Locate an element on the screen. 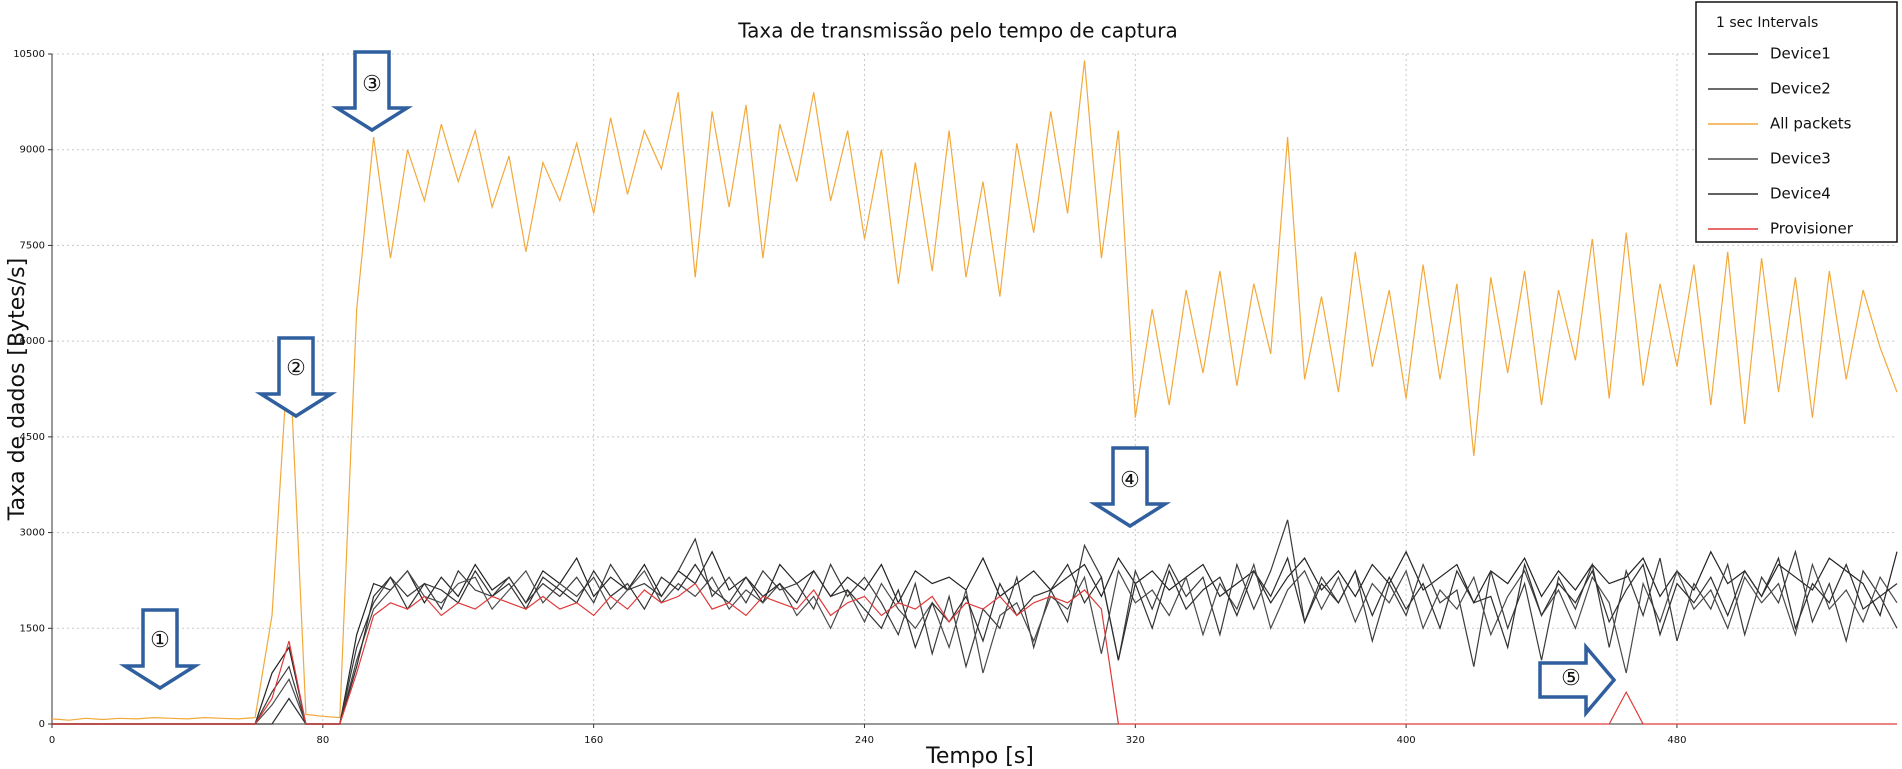 The width and height of the screenshot is (1902, 769). x-tick-label: 80 is located at coordinates (322, 740).